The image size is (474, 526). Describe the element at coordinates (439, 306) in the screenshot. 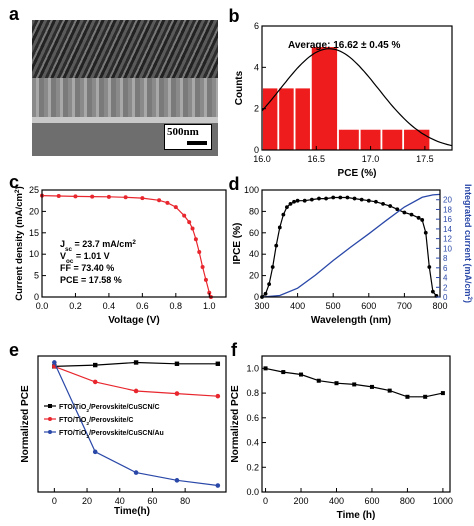

I see `d-xtick-label: 800` at that location.